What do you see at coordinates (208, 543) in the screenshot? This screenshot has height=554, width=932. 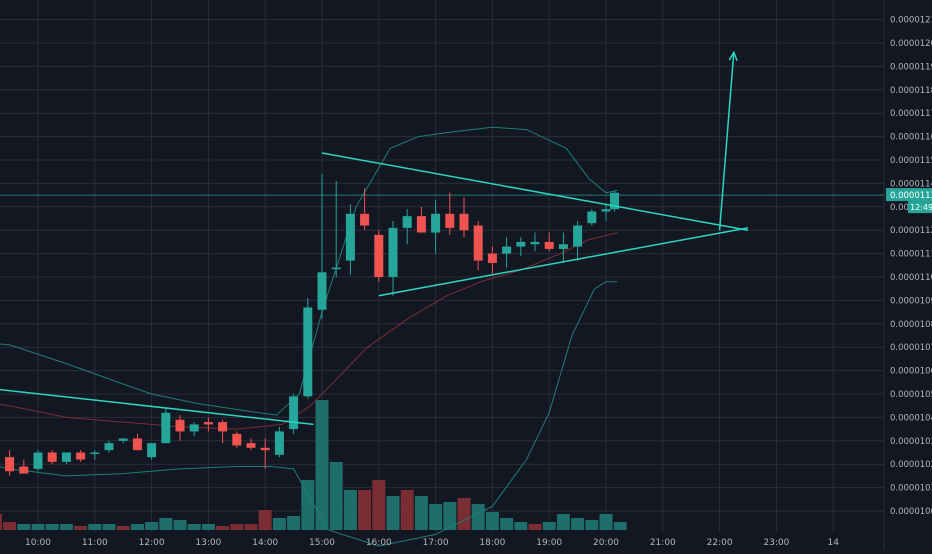 I see `time-tick-label: 13:00` at bounding box center [208, 543].